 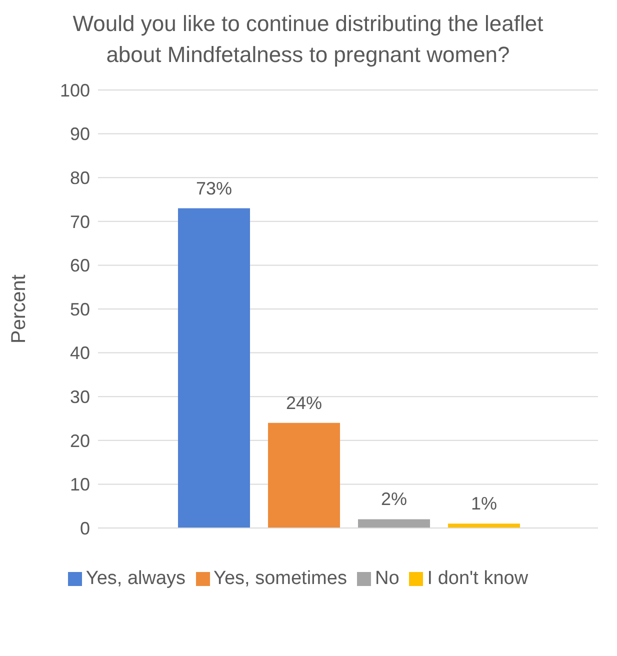 What do you see at coordinates (394, 499) in the screenshot?
I see `data-label: 2%` at bounding box center [394, 499].